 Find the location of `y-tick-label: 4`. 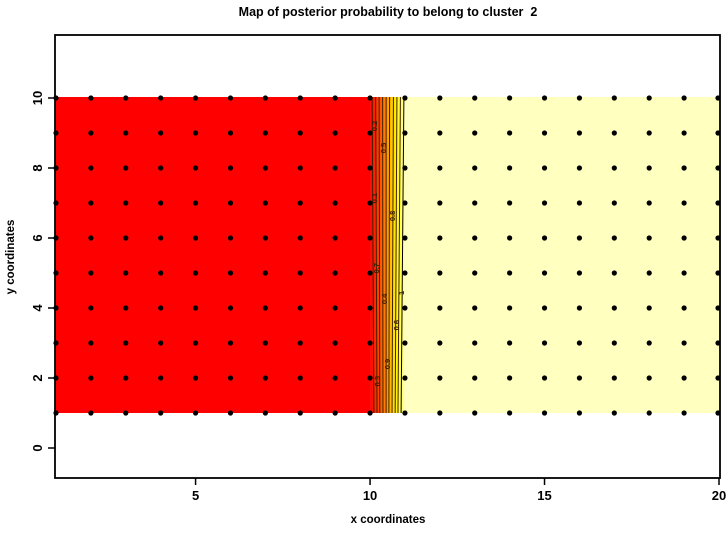

y-tick-label: 4 is located at coordinates (37, 308).